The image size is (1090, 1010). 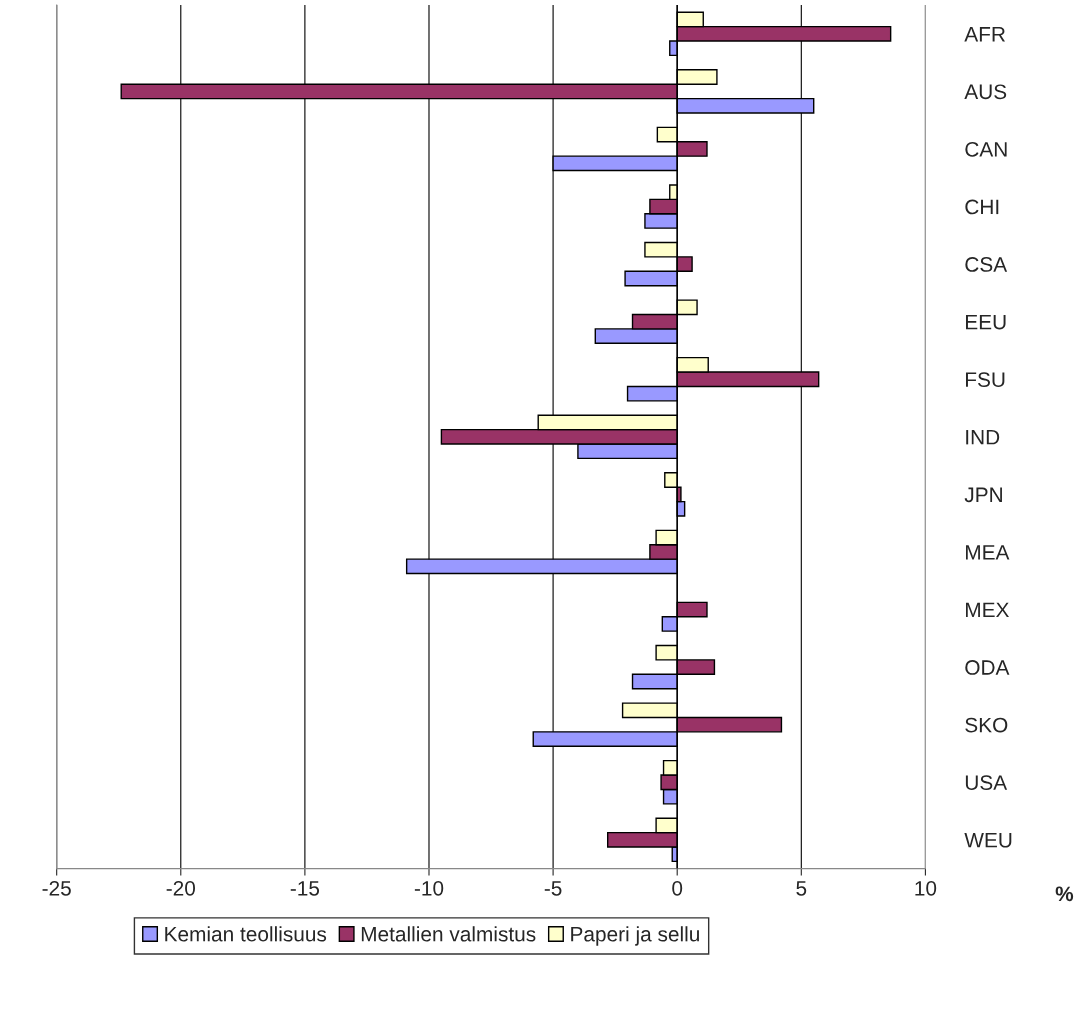 What do you see at coordinates (988, 610) in the screenshot?
I see `y-tick-label: MEX` at bounding box center [988, 610].